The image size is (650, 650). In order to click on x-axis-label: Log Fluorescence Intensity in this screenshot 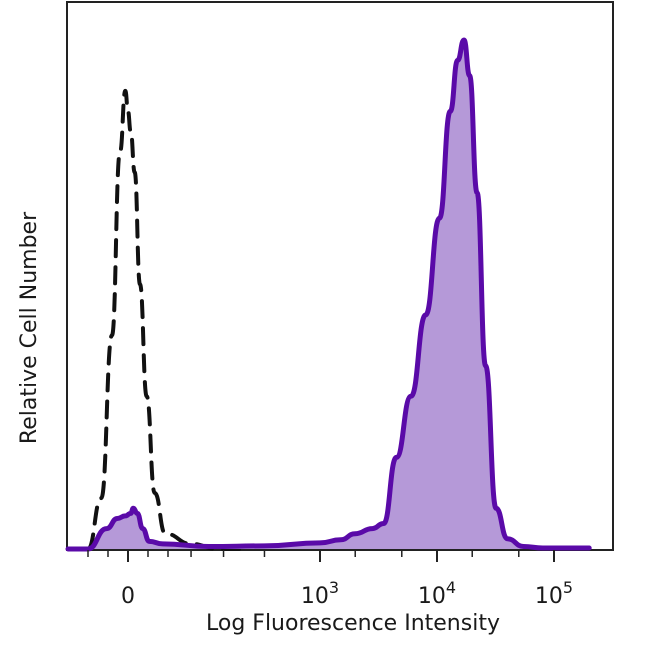, I will do `click(353, 623)`.